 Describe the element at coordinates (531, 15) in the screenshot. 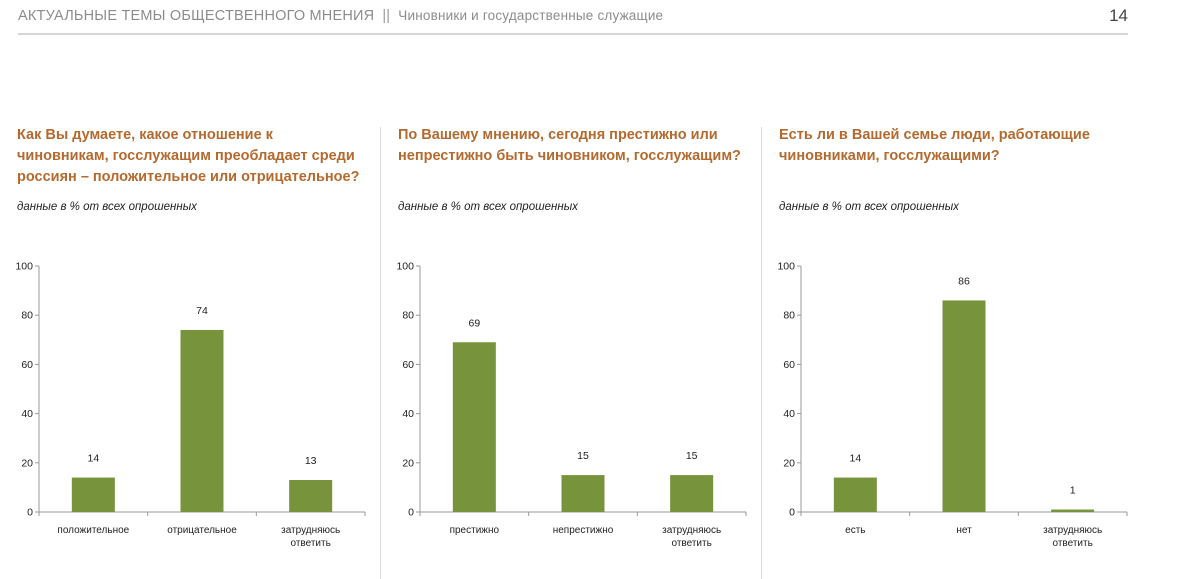

I see `section-title: Чиновники и государственные служащие` at that location.